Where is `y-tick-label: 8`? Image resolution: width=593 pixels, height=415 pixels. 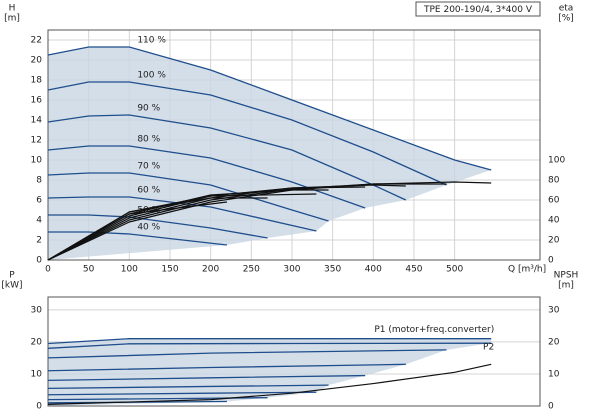 y-tick-label: 8 is located at coordinates (39, 181).